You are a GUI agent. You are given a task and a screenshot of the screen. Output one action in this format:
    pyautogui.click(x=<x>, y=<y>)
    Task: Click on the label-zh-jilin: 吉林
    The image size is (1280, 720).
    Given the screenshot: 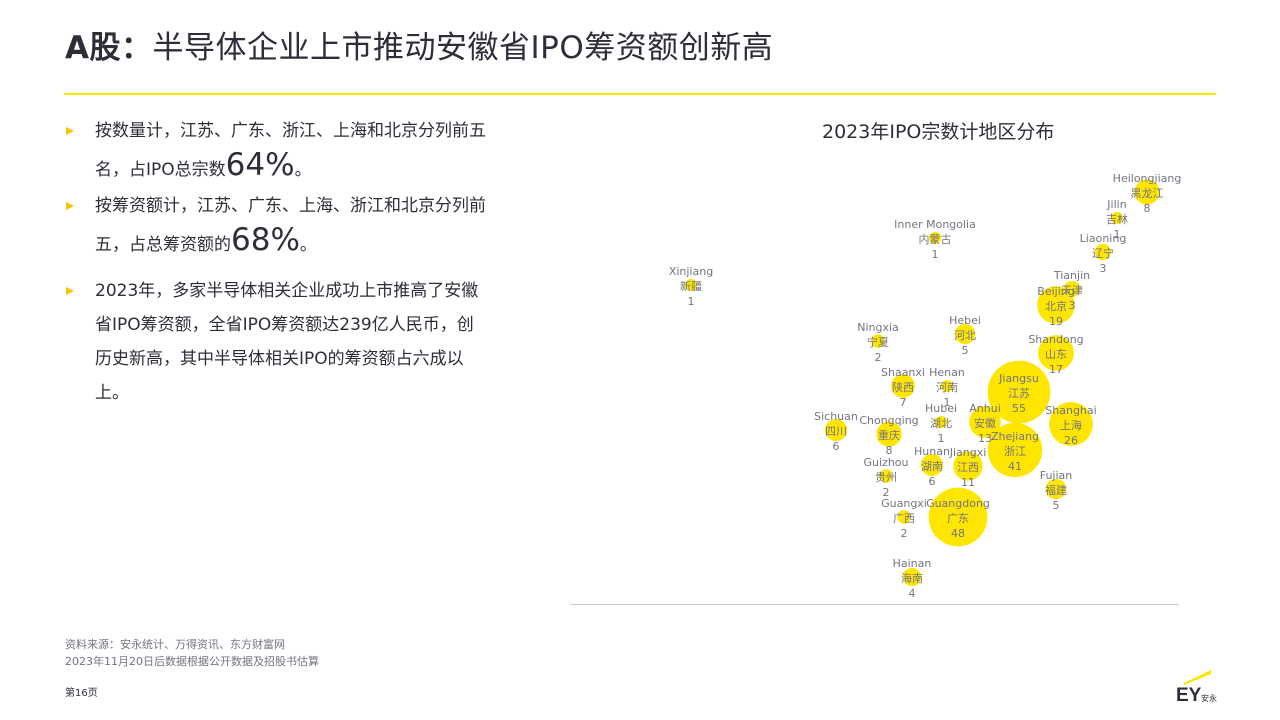 What is the action you would take?
    pyautogui.click(x=1117, y=219)
    